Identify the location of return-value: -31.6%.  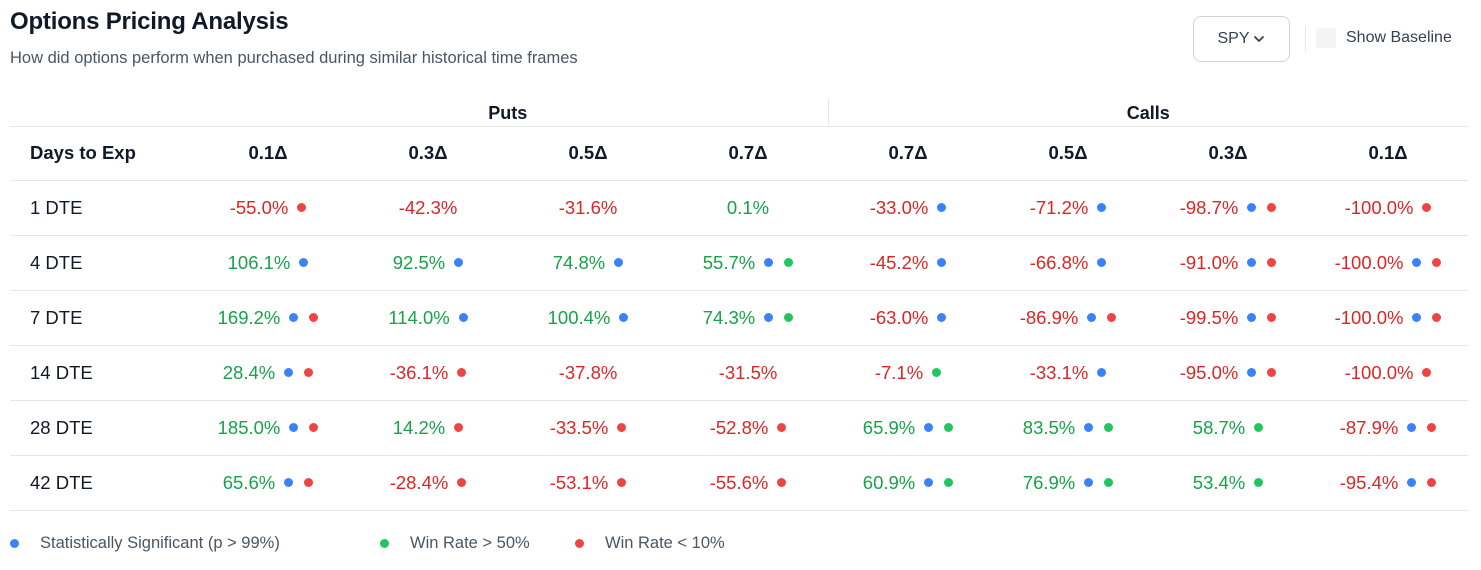
(588, 207).